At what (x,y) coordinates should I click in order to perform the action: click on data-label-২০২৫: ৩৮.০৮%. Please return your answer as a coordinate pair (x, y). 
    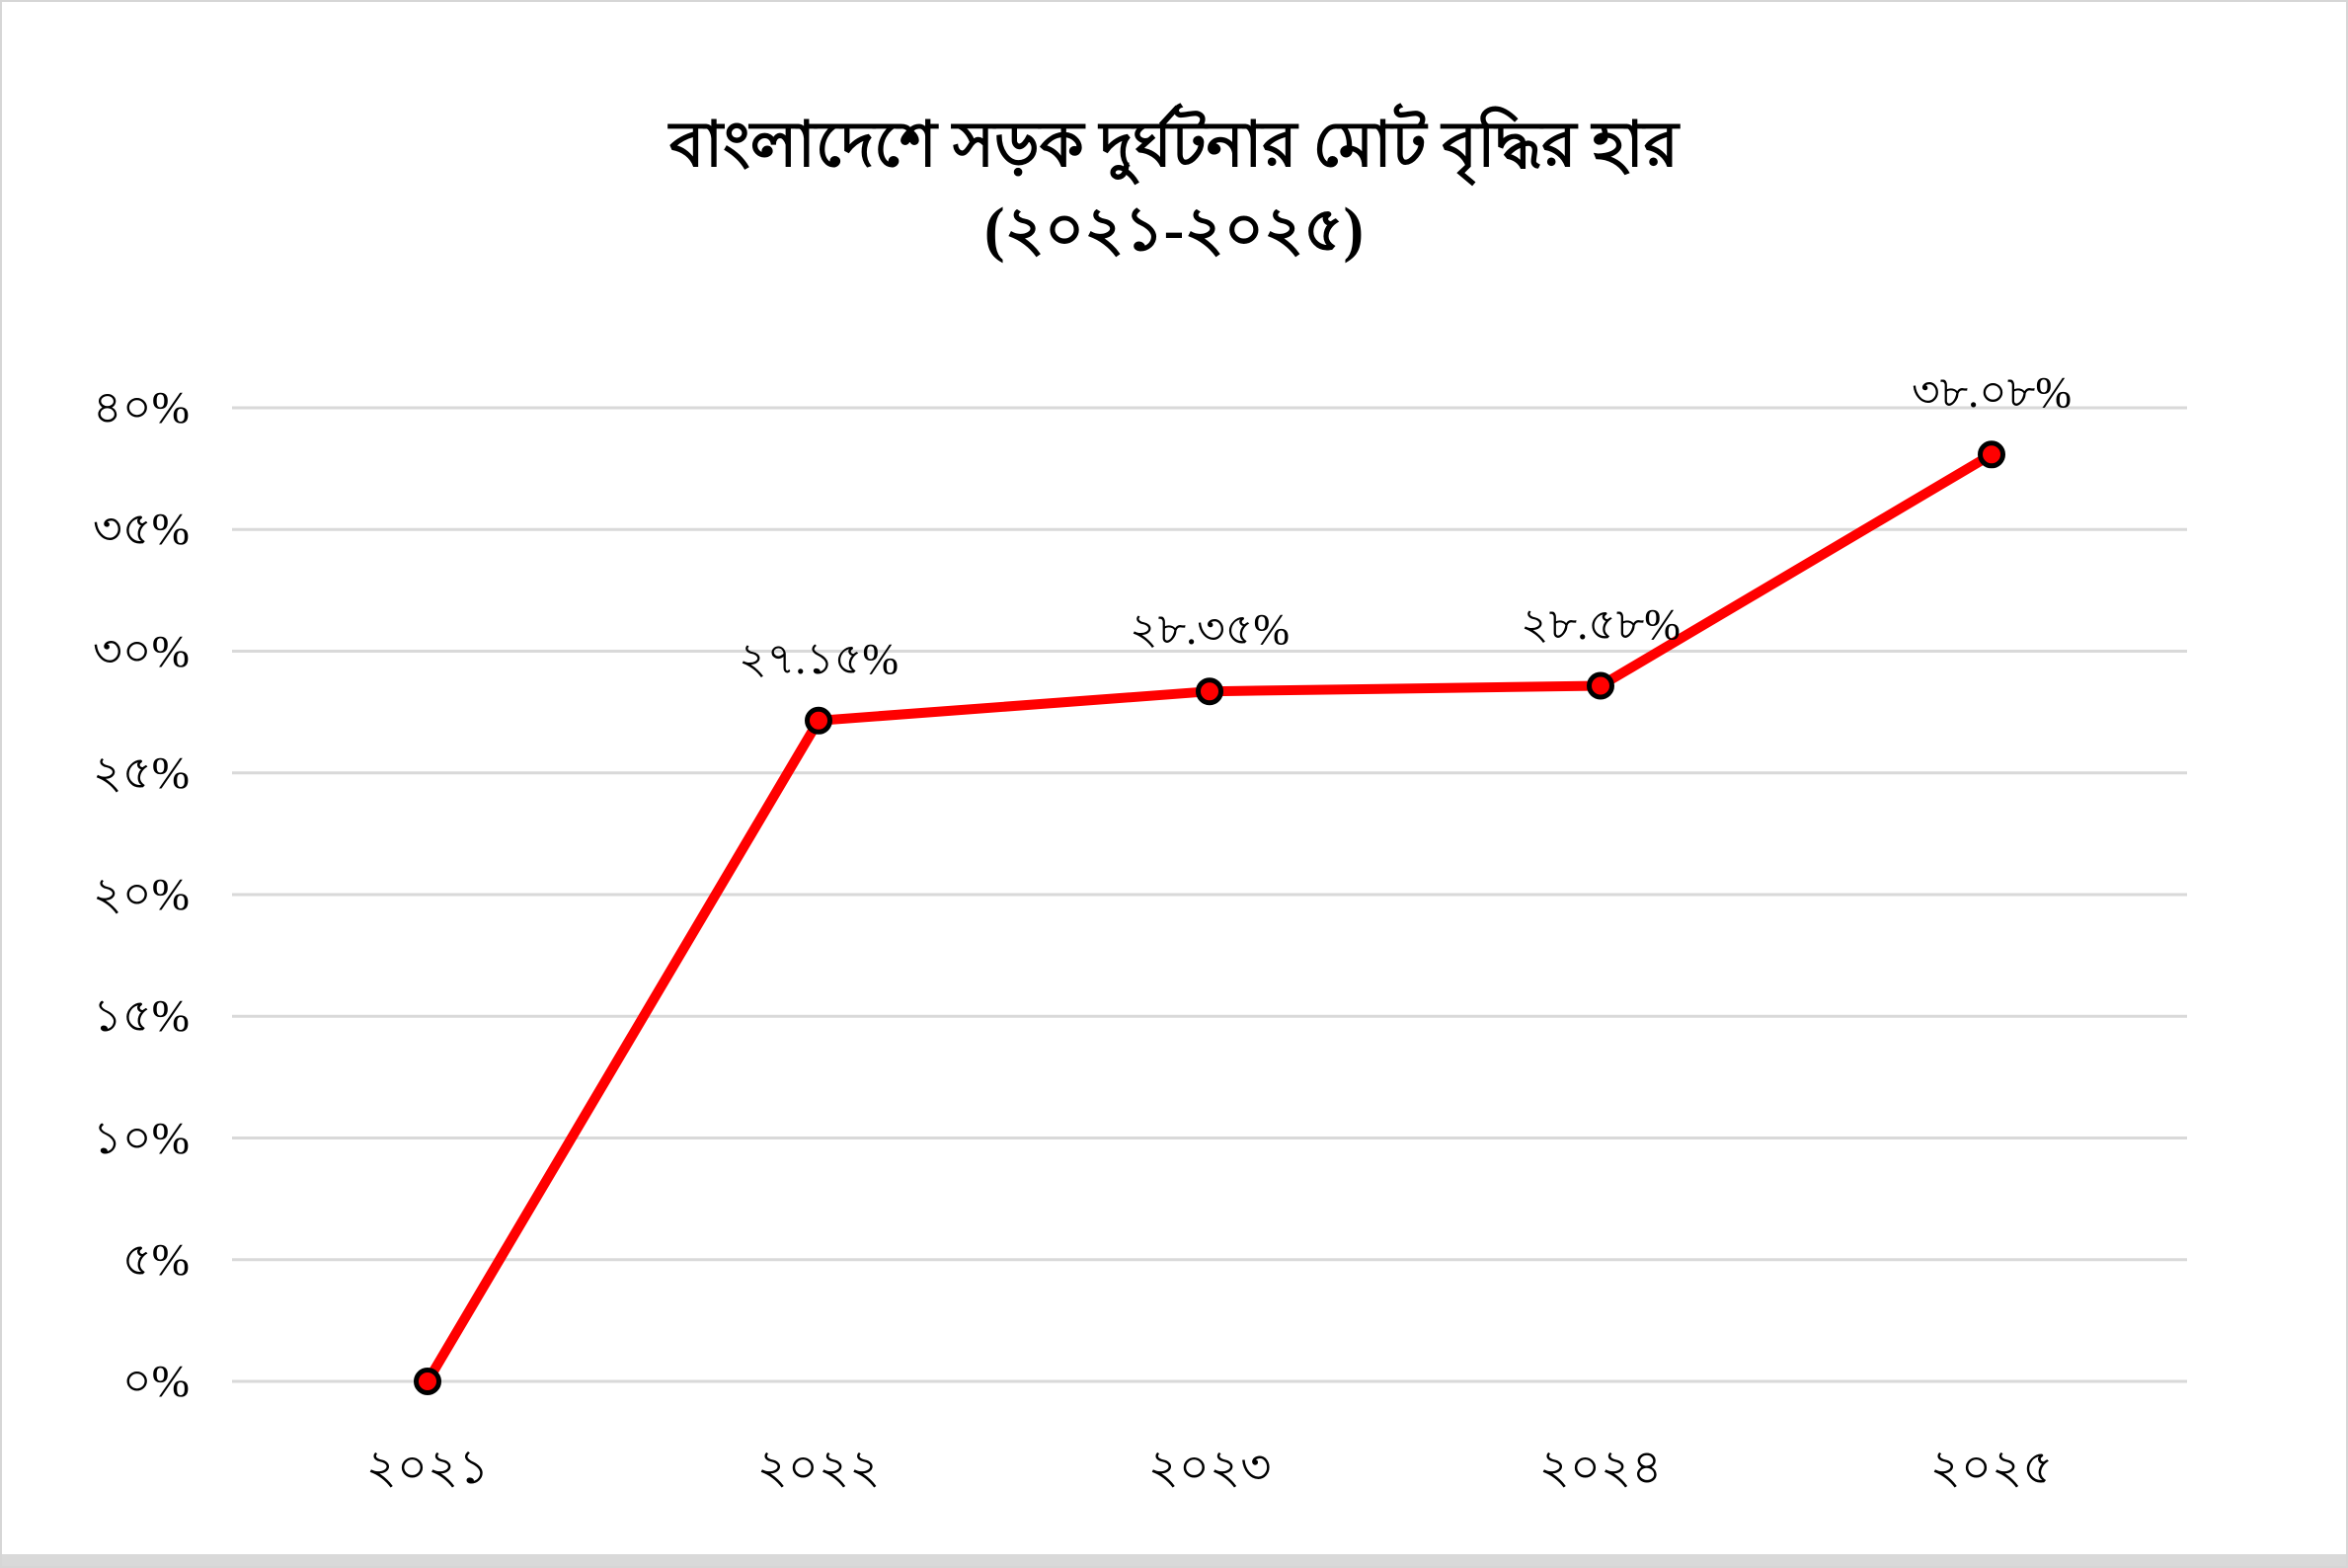
    Looking at the image, I should click on (1992, 393).